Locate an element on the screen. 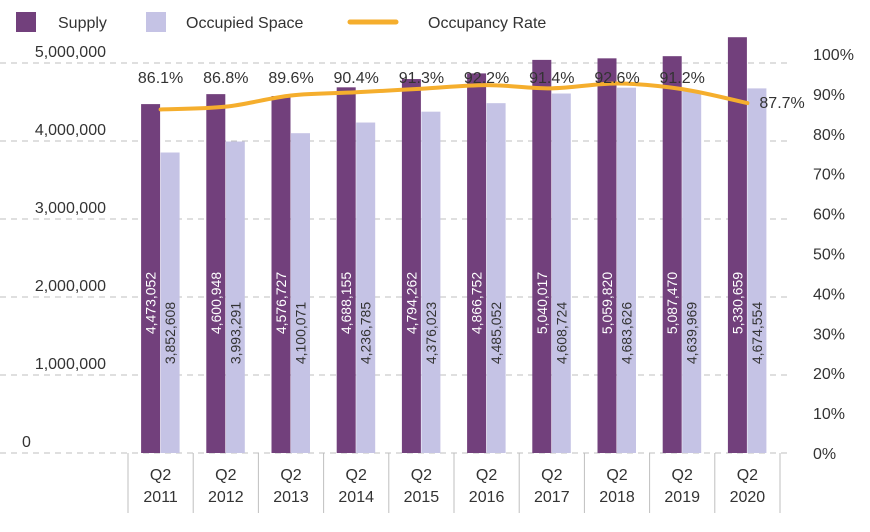 The height and width of the screenshot is (532, 870). left-axis-tick-label: 0 is located at coordinates (26, 442).